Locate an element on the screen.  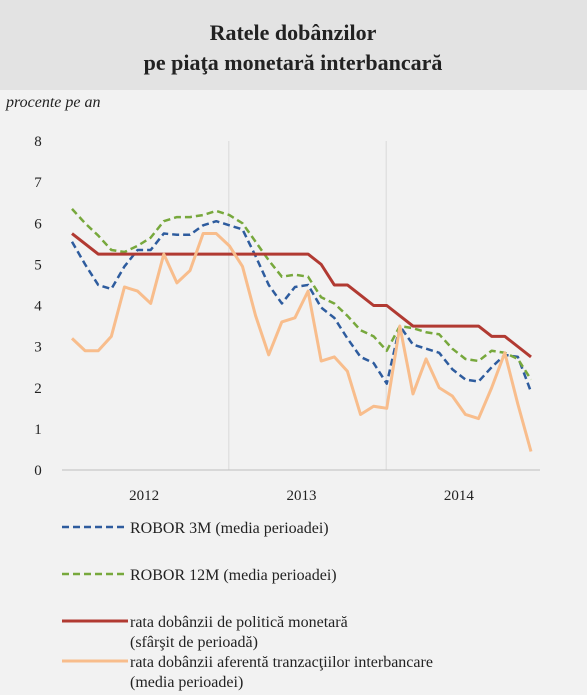
y-tick-label: 5 is located at coordinates (38, 265).